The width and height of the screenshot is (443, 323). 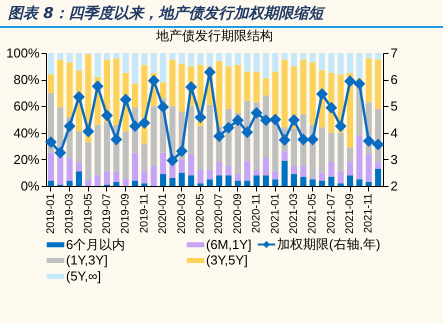 I want to click on x-tick-label: 2020-05, so click(x=200, y=214).